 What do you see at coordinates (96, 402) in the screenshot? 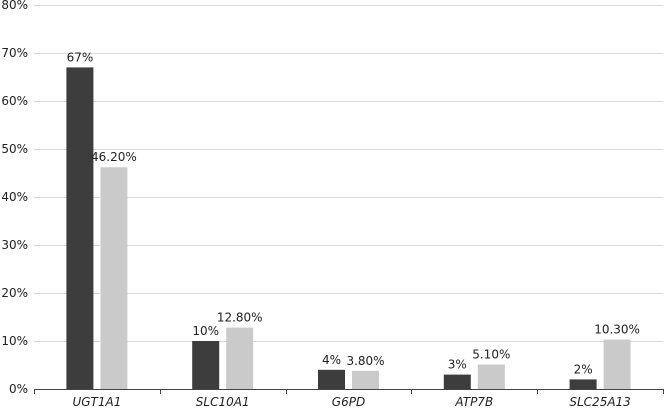
I see `category-label: UGT1A1` at bounding box center [96, 402].